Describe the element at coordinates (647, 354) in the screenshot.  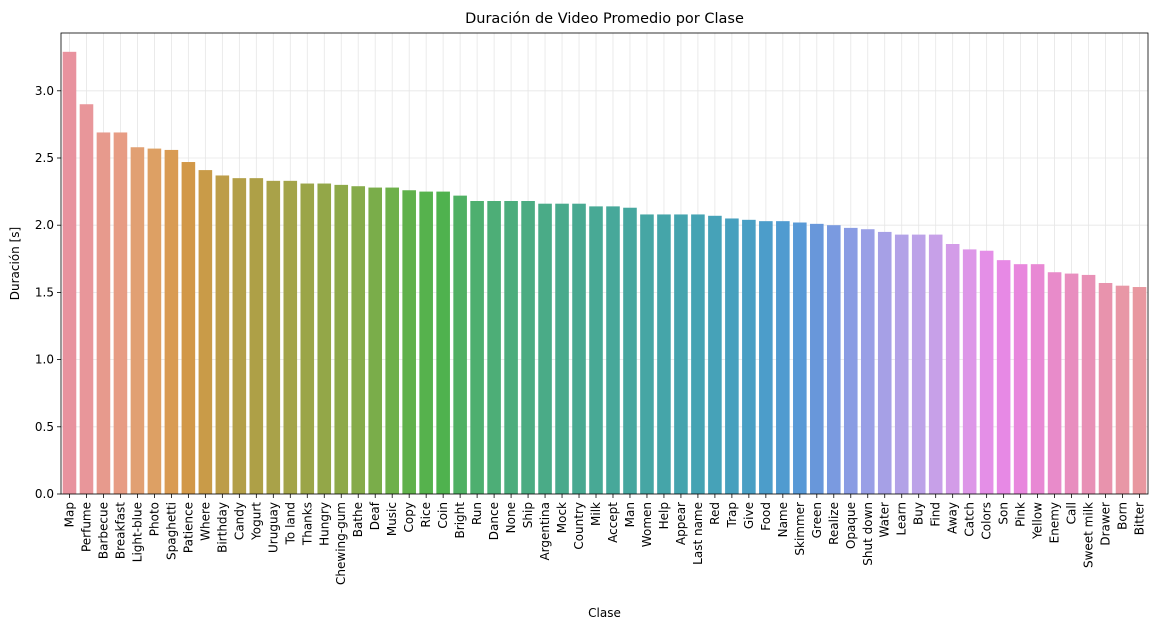
I see `bar-women` at that location.